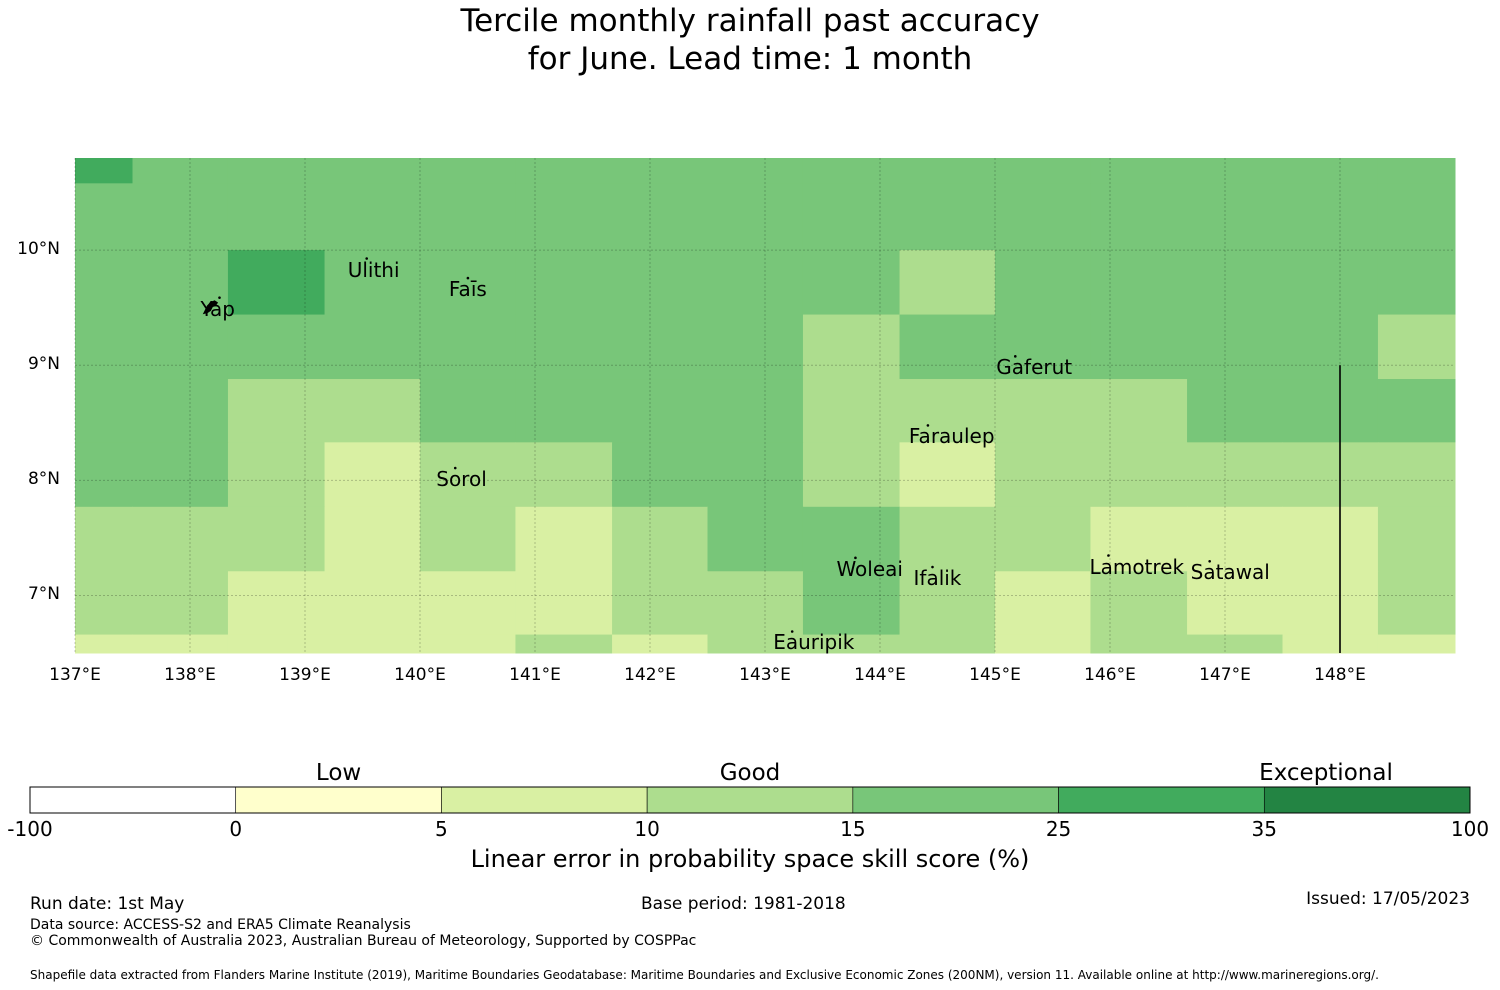  What do you see at coordinates (1034, 367) in the screenshot?
I see `place-label: Gaferut` at bounding box center [1034, 367].